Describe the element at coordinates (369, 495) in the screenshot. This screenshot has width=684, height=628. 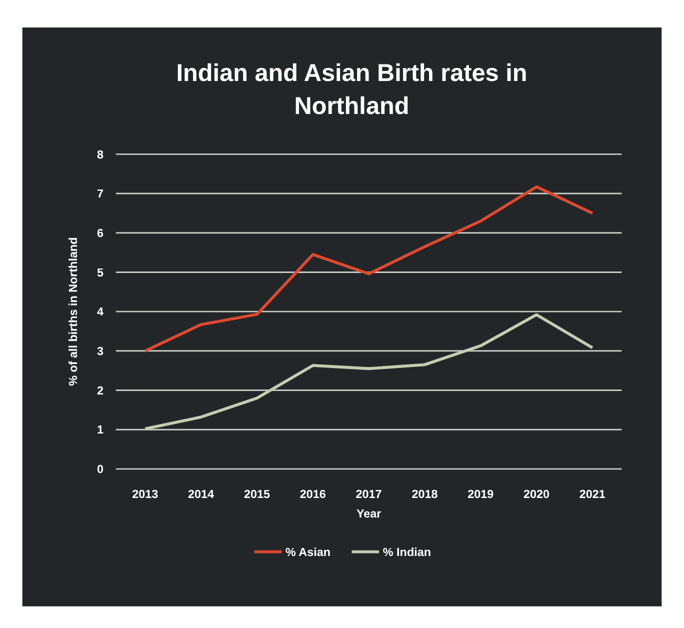
I see `x-tick-label: 2017` at that location.